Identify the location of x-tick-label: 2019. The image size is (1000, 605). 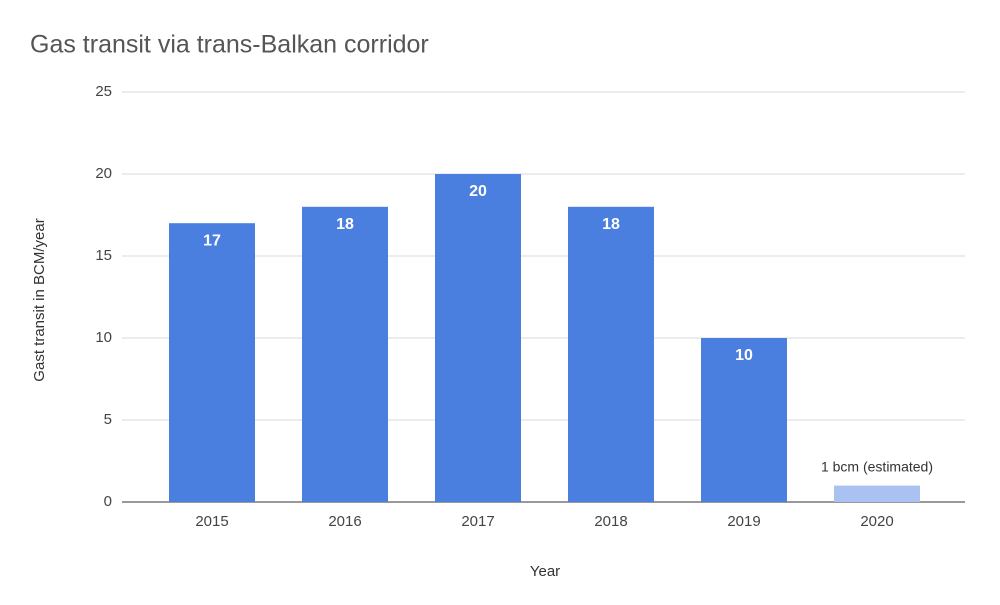
(743, 521).